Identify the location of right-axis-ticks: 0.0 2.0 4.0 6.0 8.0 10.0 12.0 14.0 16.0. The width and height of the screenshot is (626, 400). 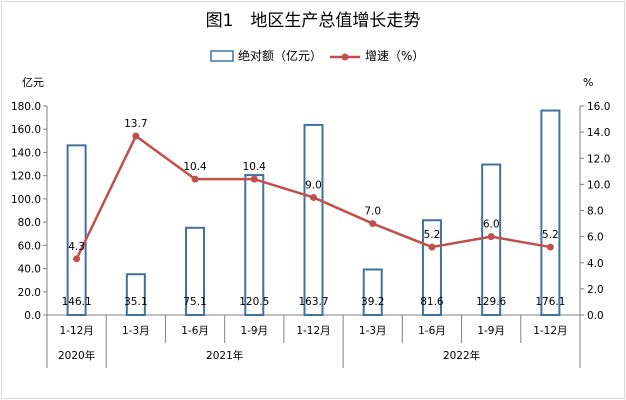
(595, 211).